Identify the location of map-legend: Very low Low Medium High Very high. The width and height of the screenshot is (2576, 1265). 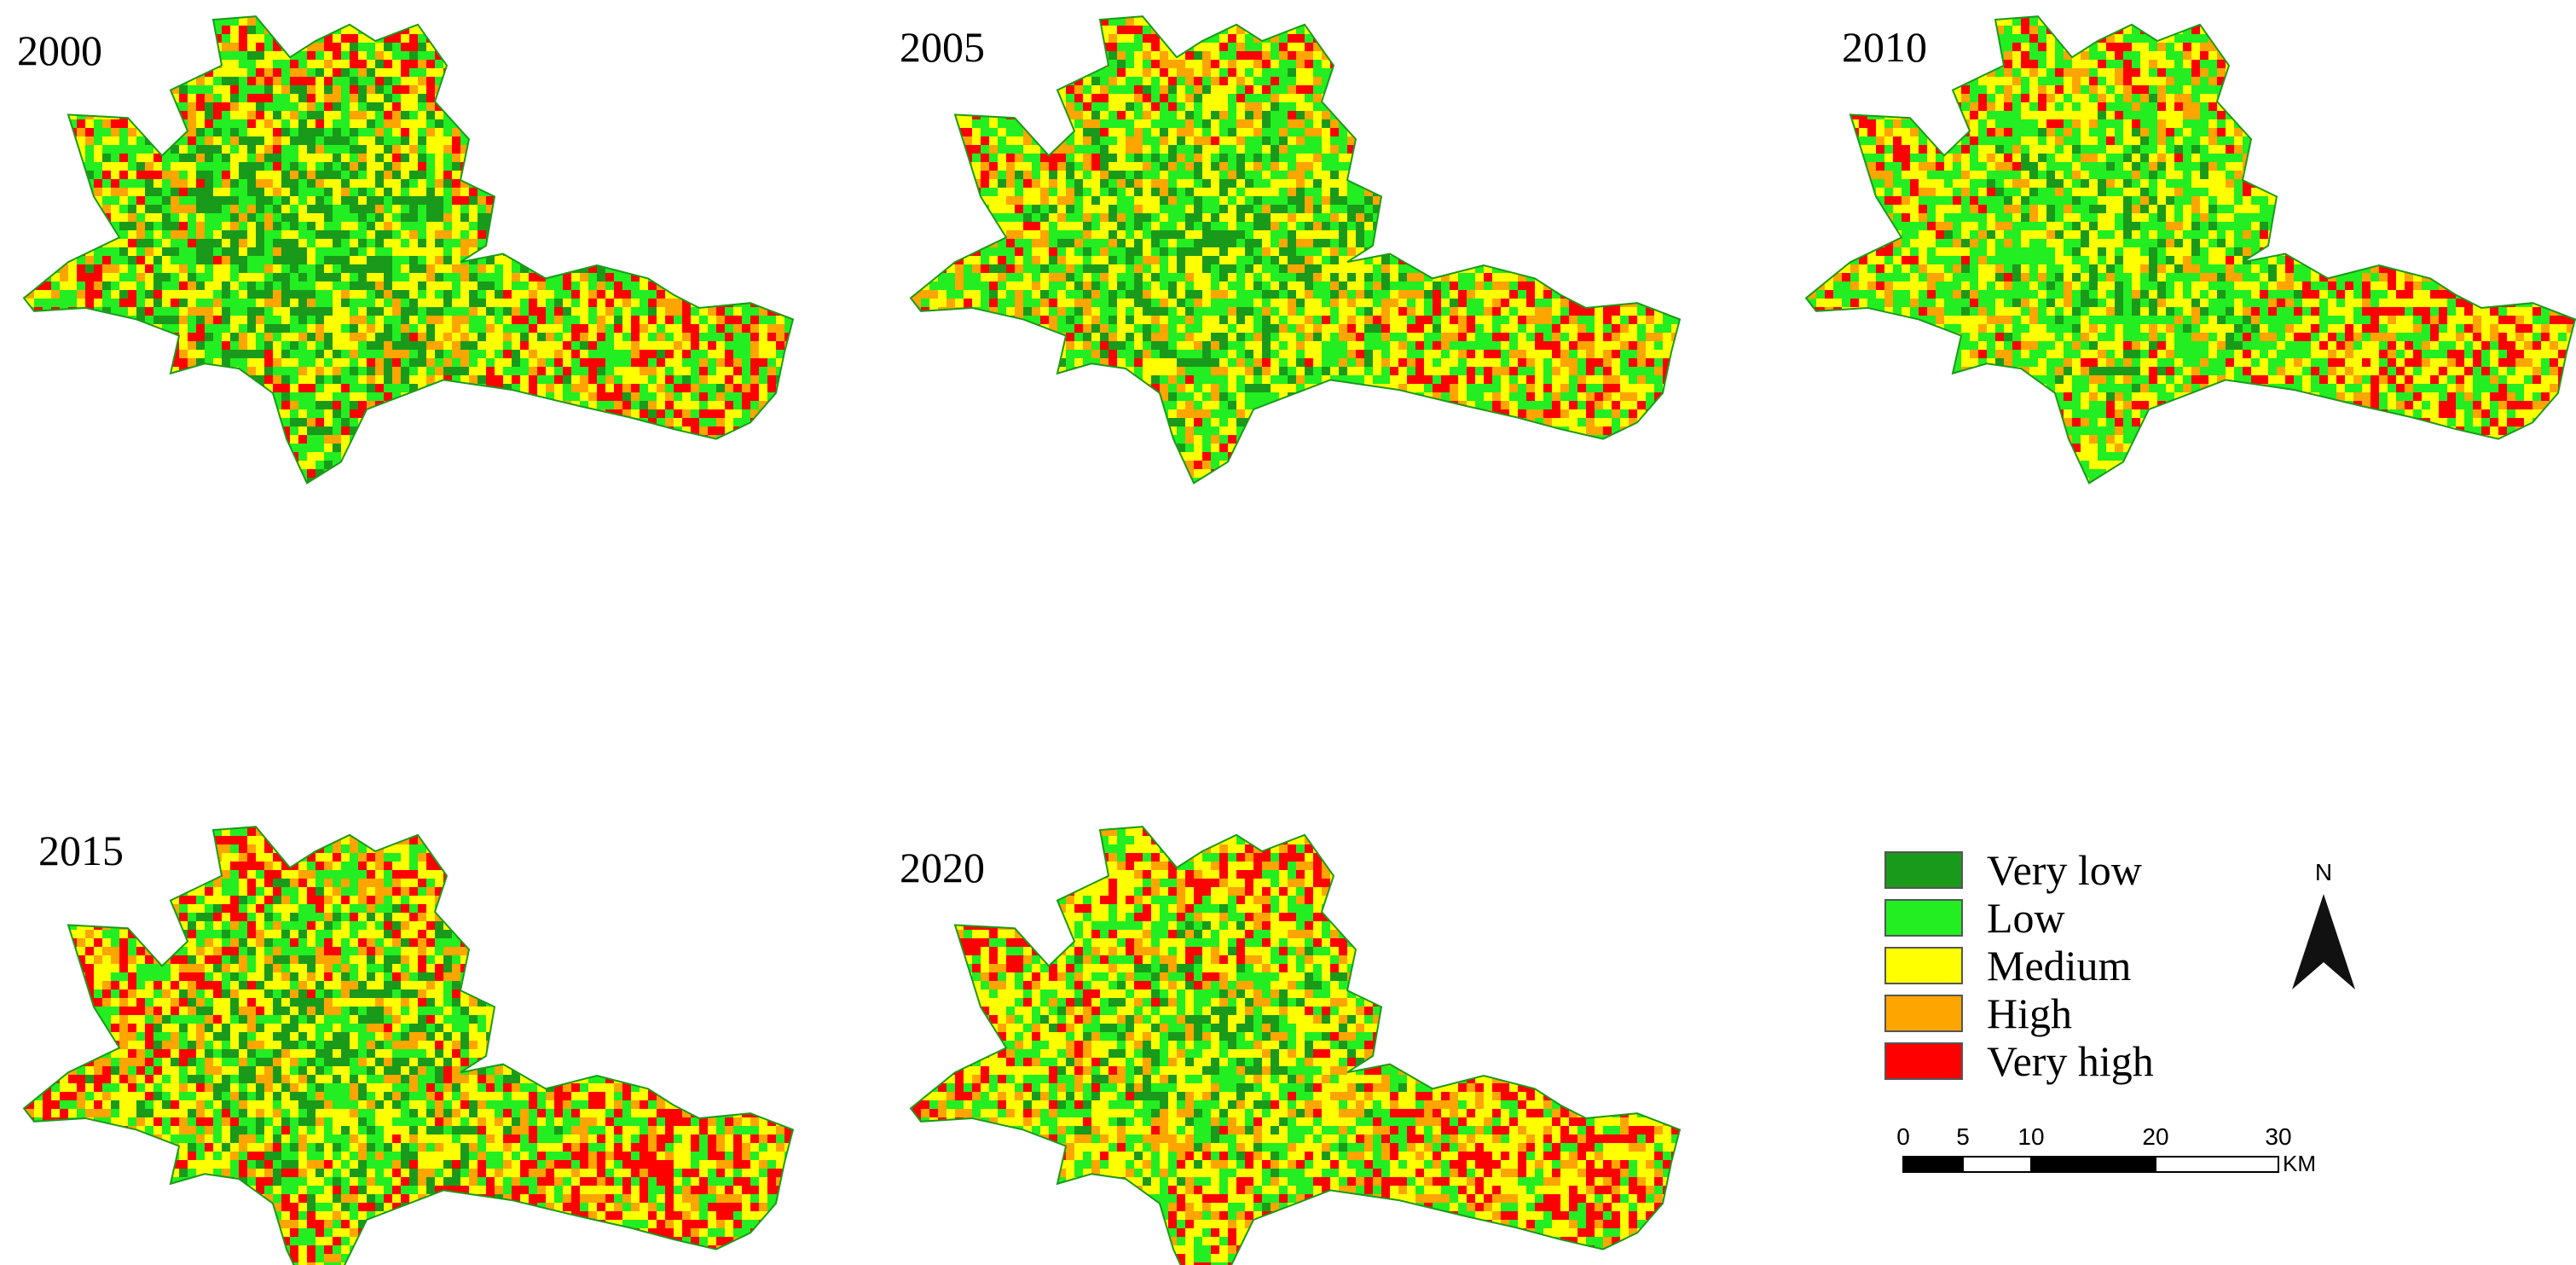
(2019, 965).